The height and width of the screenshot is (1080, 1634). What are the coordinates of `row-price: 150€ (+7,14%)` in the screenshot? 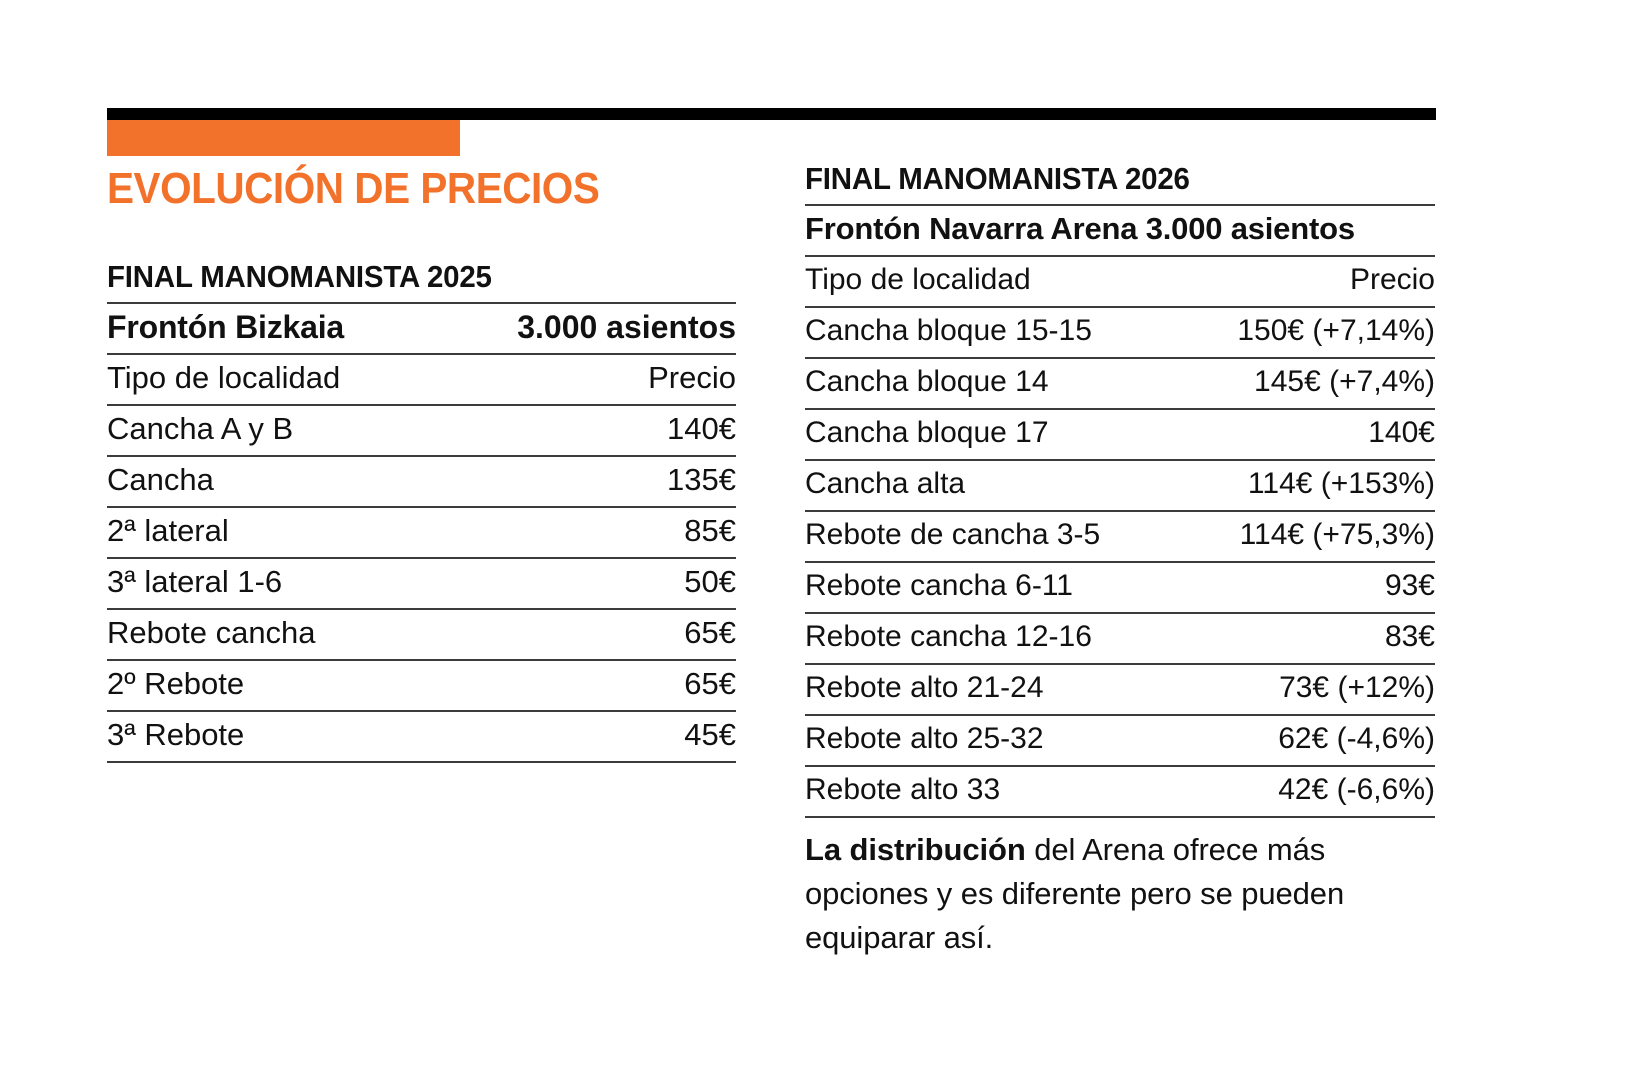 It's located at (1336, 330).